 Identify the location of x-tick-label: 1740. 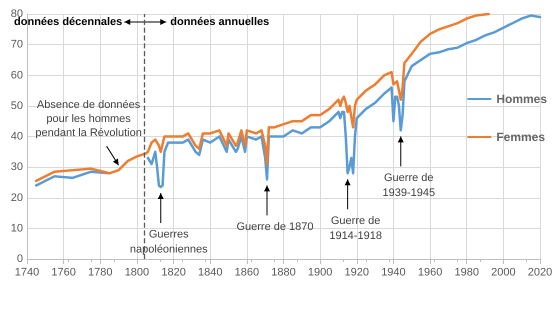
(27, 272).